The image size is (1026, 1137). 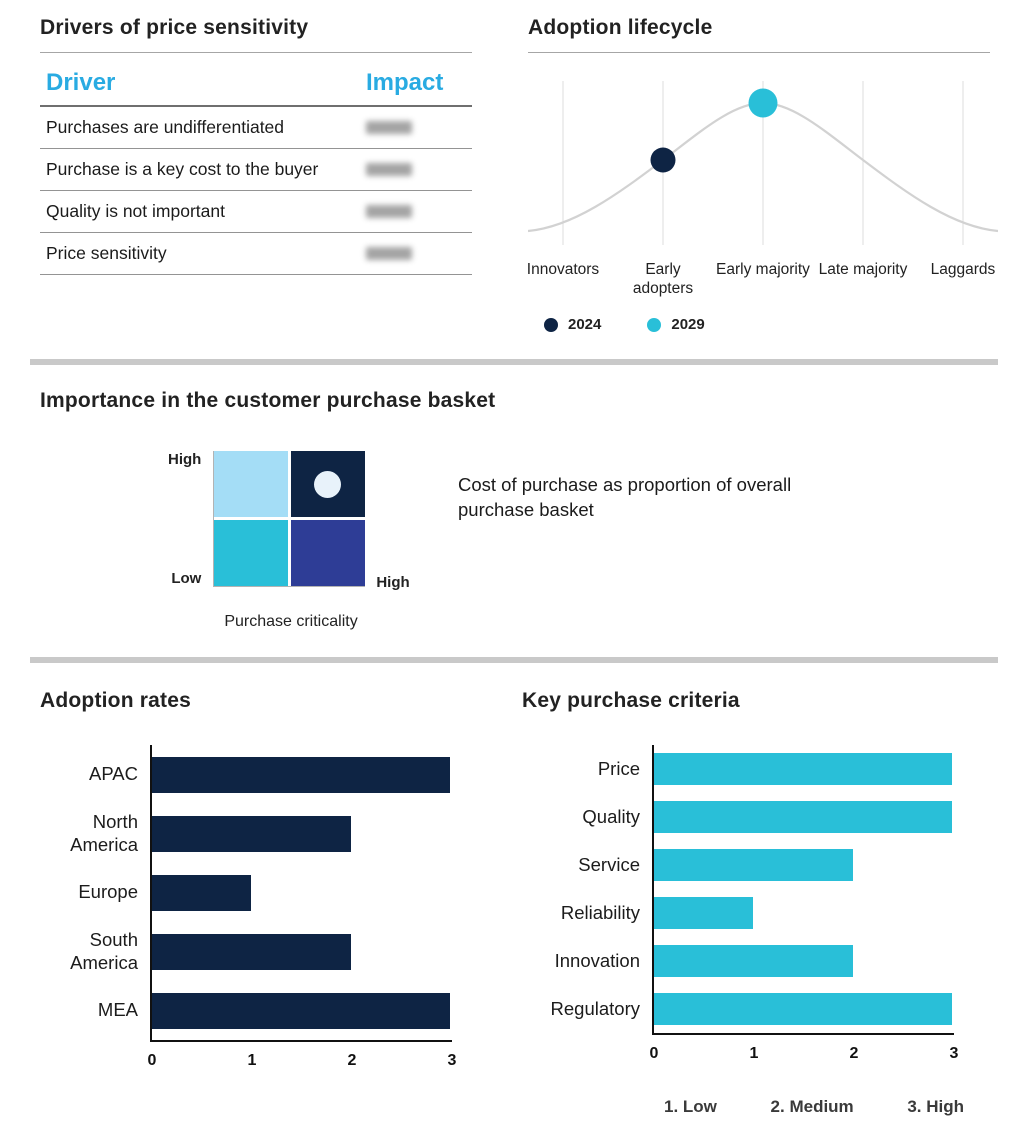 I want to click on impact-column-header: Impact, so click(x=405, y=82).